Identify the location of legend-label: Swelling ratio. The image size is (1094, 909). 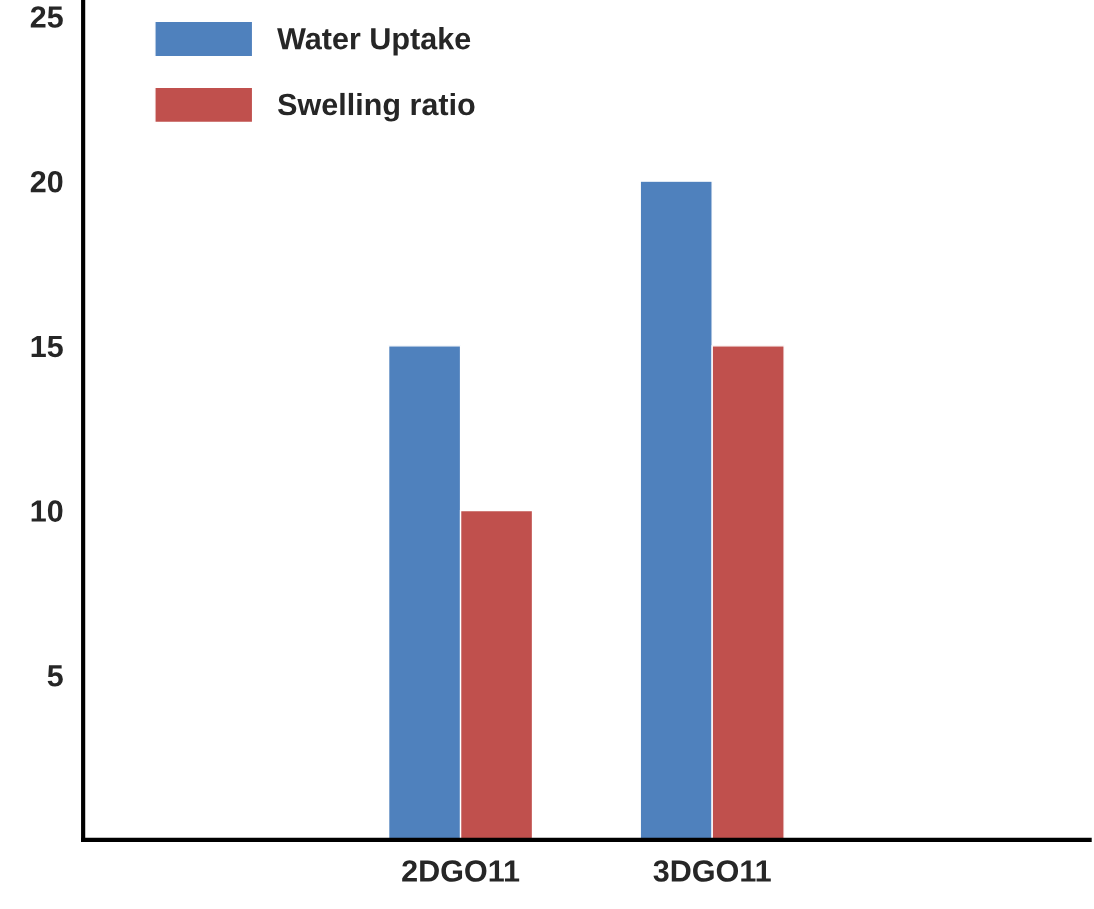
(376, 107).